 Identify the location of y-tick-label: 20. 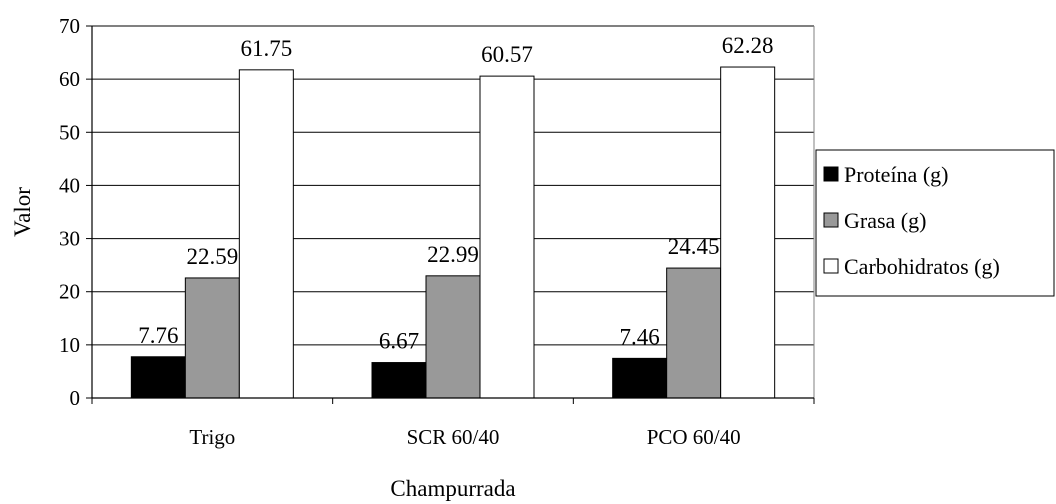
(69, 292).